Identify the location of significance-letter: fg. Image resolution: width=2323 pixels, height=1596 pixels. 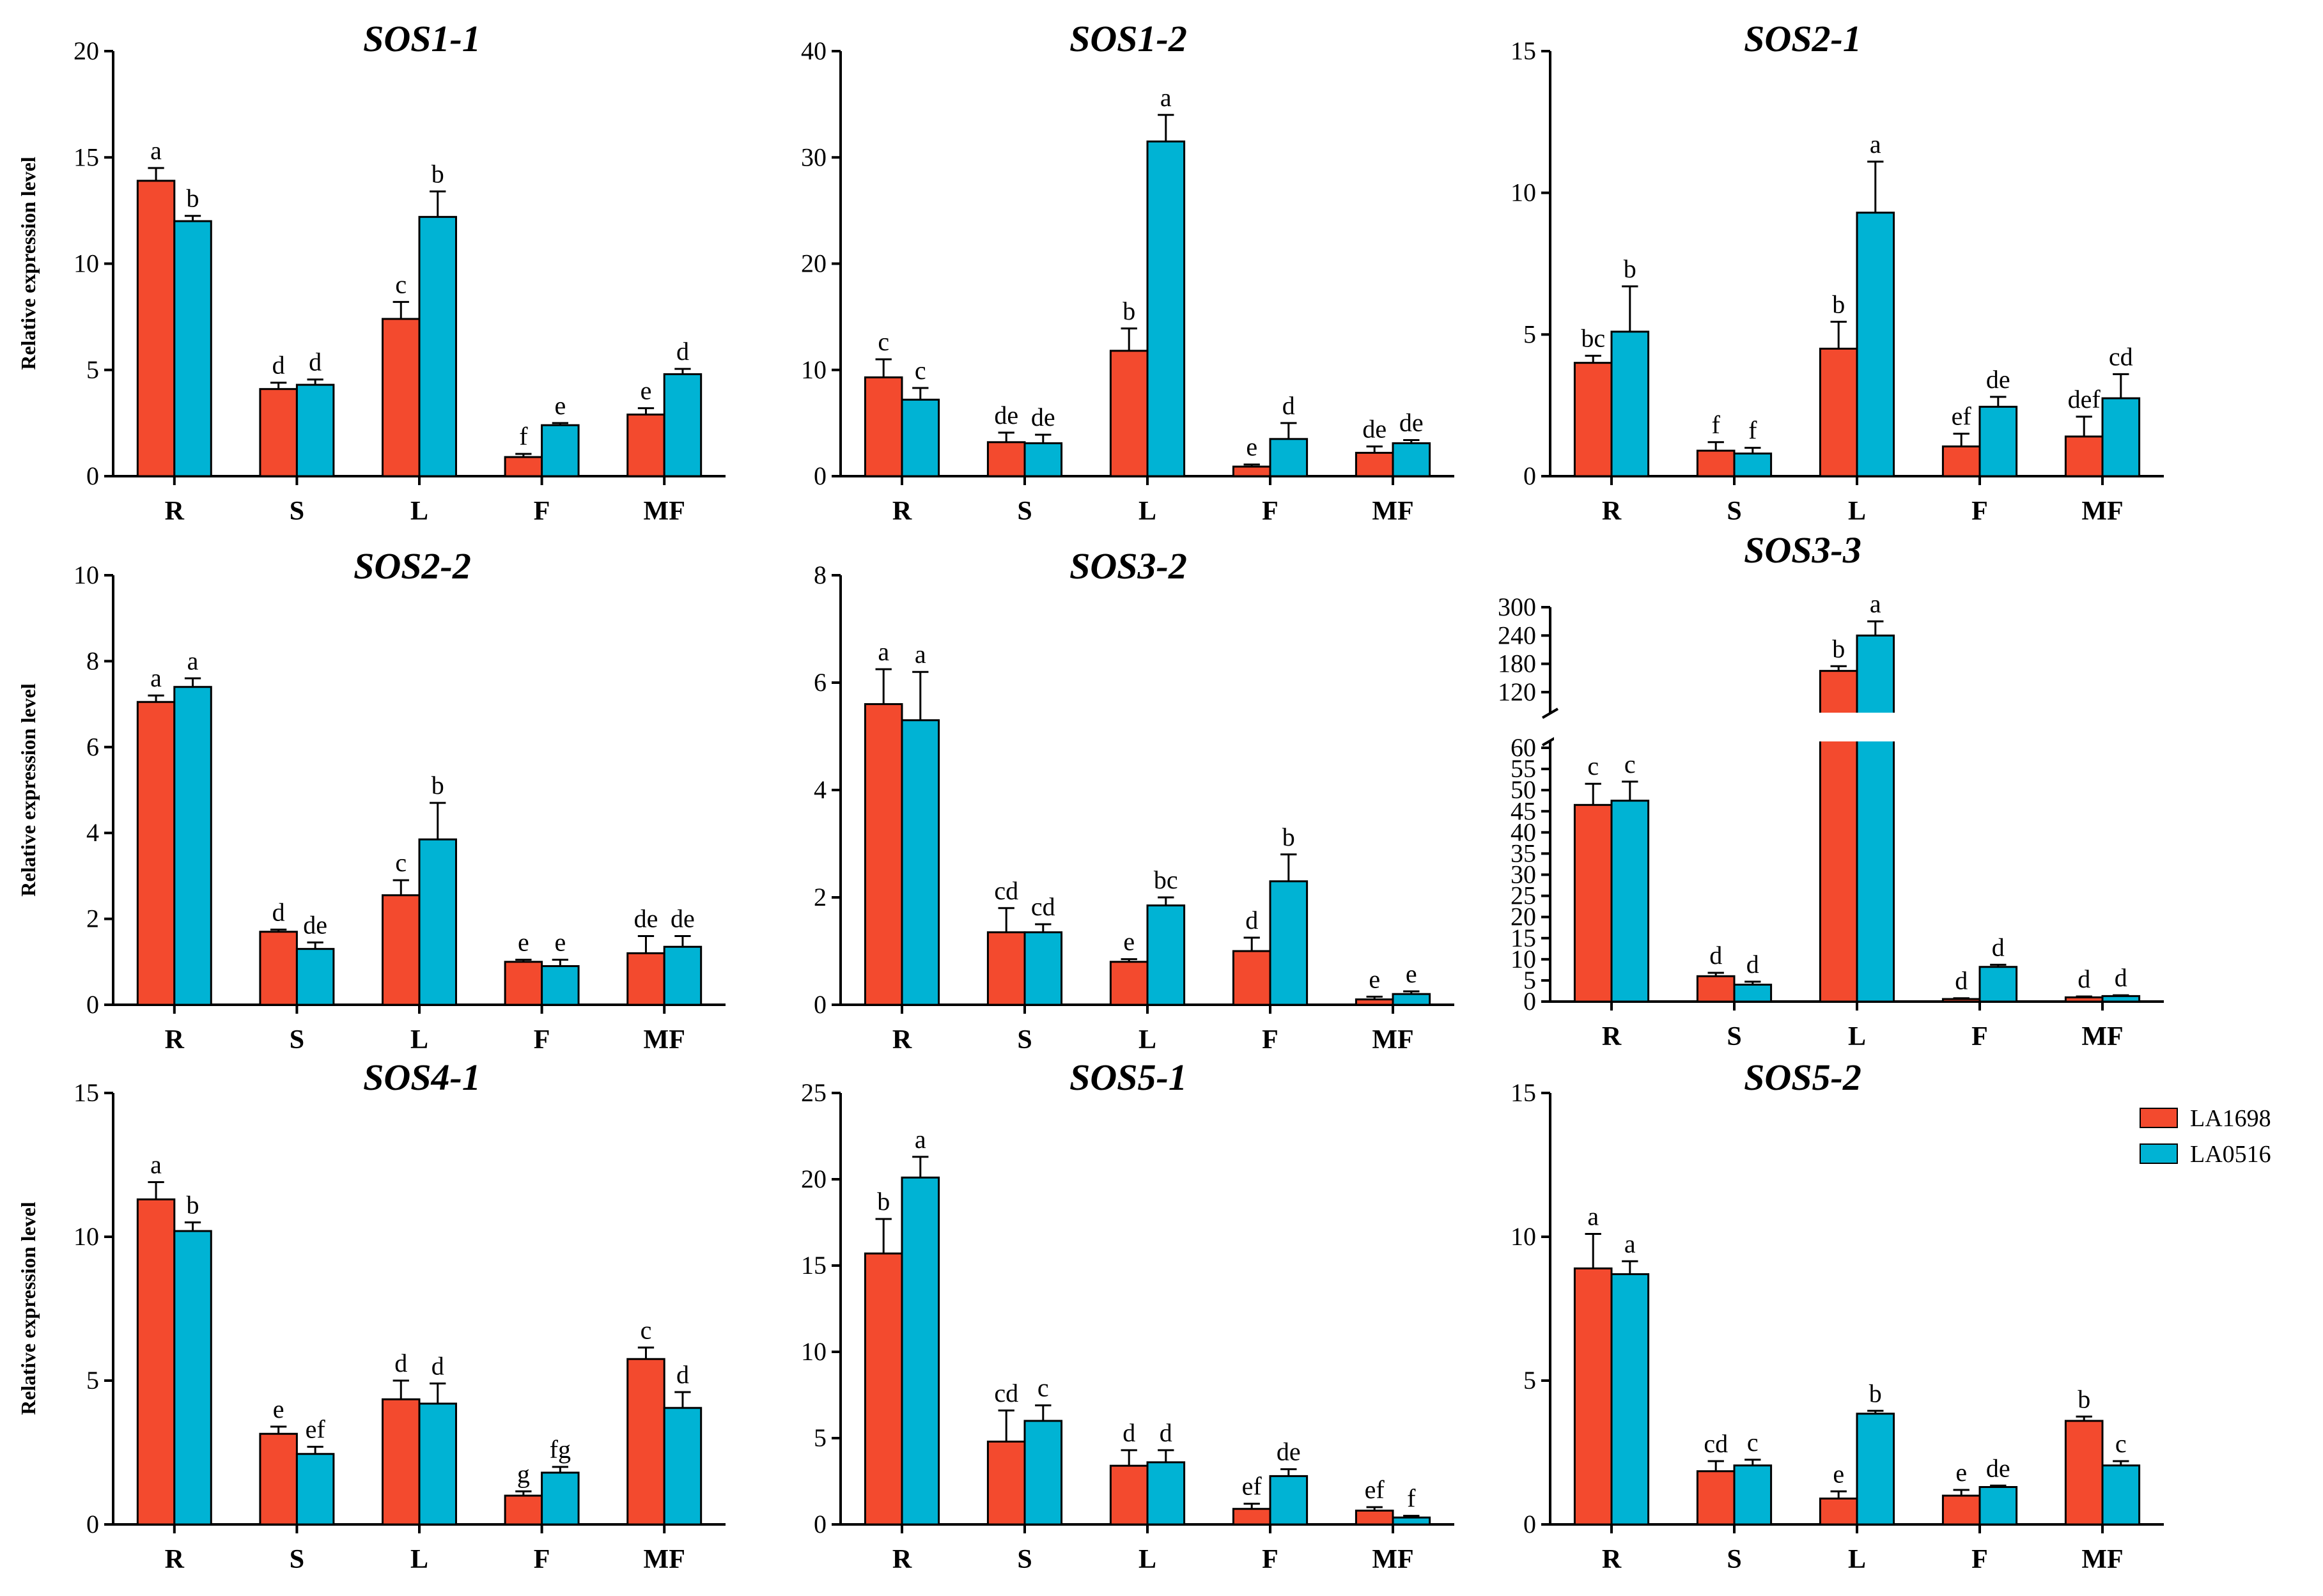
(560, 1449).